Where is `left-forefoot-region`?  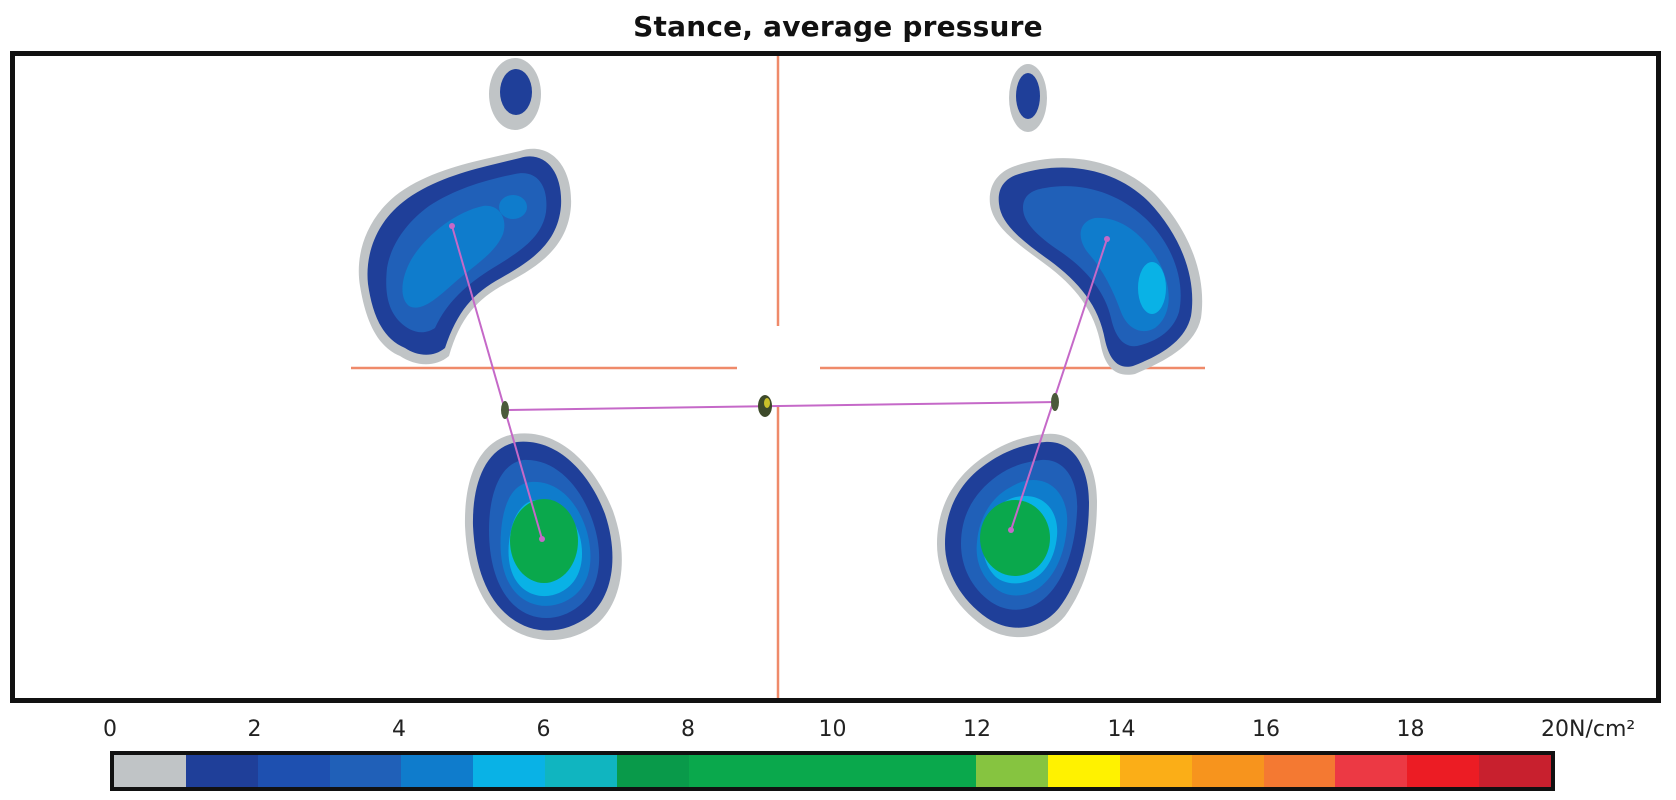
left-forefoot-region is located at coordinates (465, 256).